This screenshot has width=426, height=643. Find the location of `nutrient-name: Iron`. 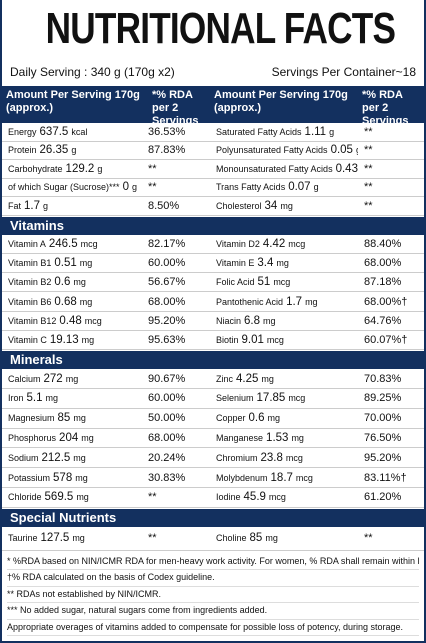

nutrient-name: Iron is located at coordinates (16, 398).